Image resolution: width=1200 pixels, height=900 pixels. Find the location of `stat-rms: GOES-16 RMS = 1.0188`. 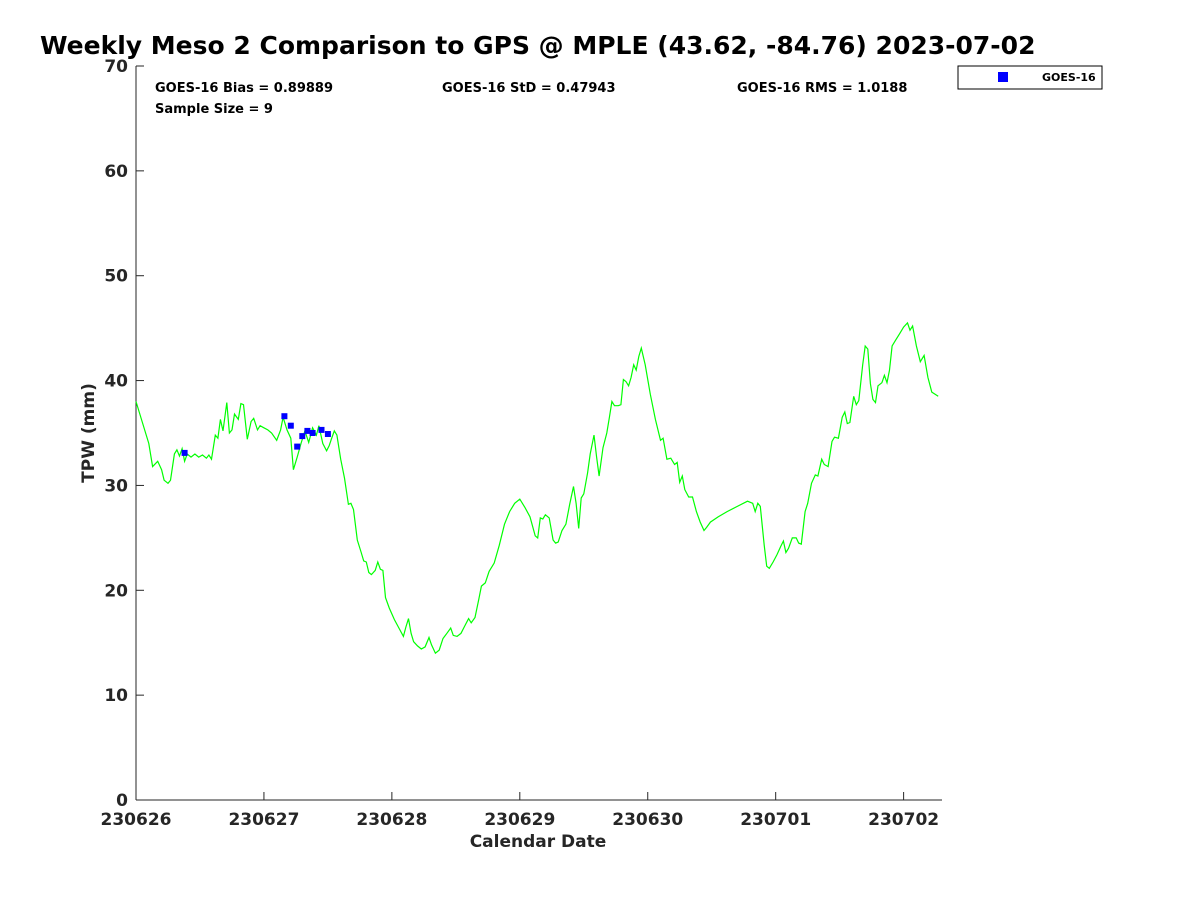

stat-rms: GOES-16 RMS = 1.0188 is located at coordinates (822, 88).